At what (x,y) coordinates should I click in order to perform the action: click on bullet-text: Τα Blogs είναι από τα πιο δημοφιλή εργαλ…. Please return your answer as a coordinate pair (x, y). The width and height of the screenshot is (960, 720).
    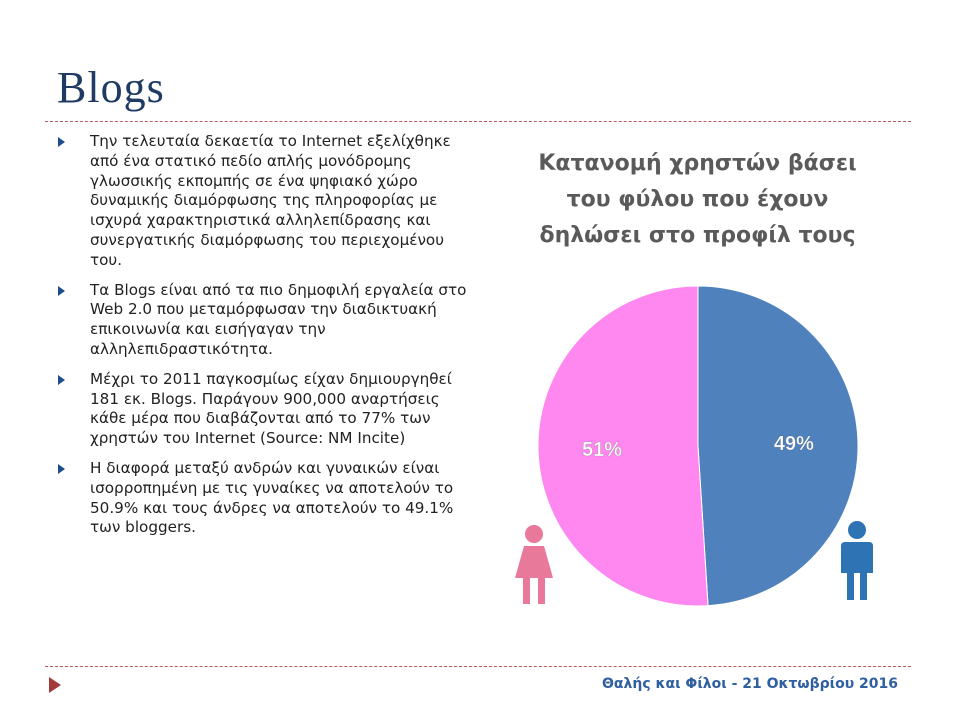
    Looking at the image, I should click on (278, 319).